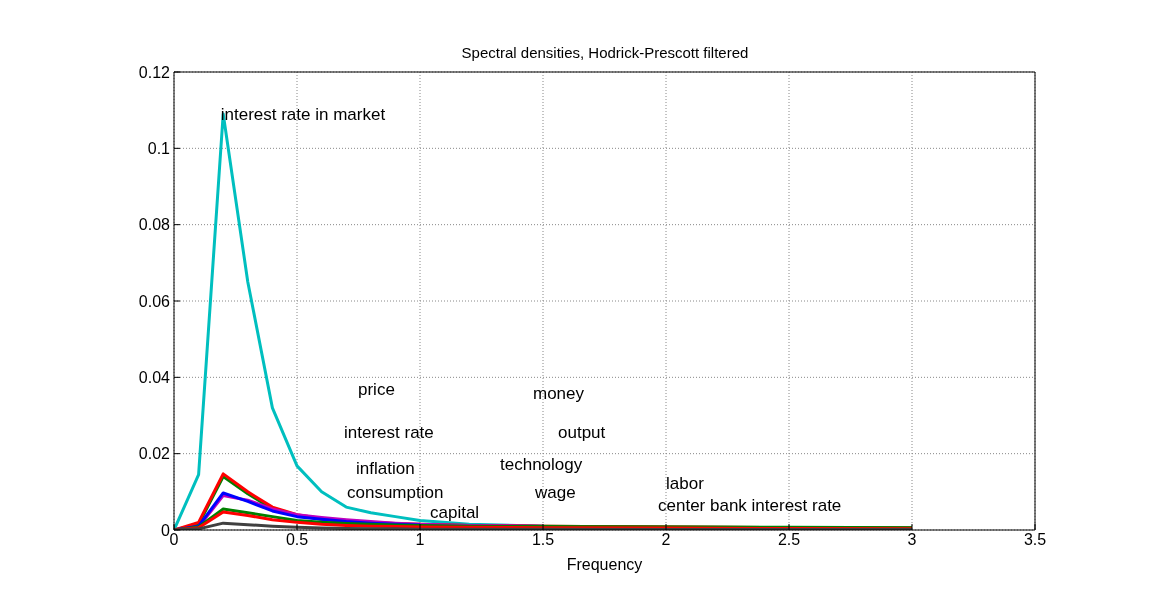 The height and width of the screenshot is (607, 1161). Describe the element at coordinates (389, 433) in the screenshot. I see `annotation: interest rate` at that location.